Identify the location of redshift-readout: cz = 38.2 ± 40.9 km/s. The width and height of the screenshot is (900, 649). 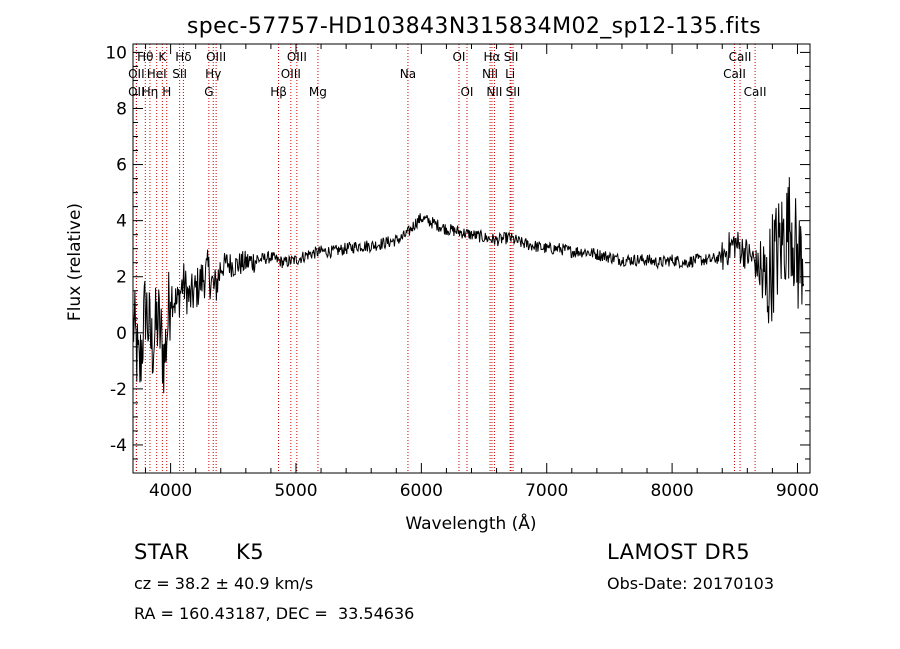
(224, 583).